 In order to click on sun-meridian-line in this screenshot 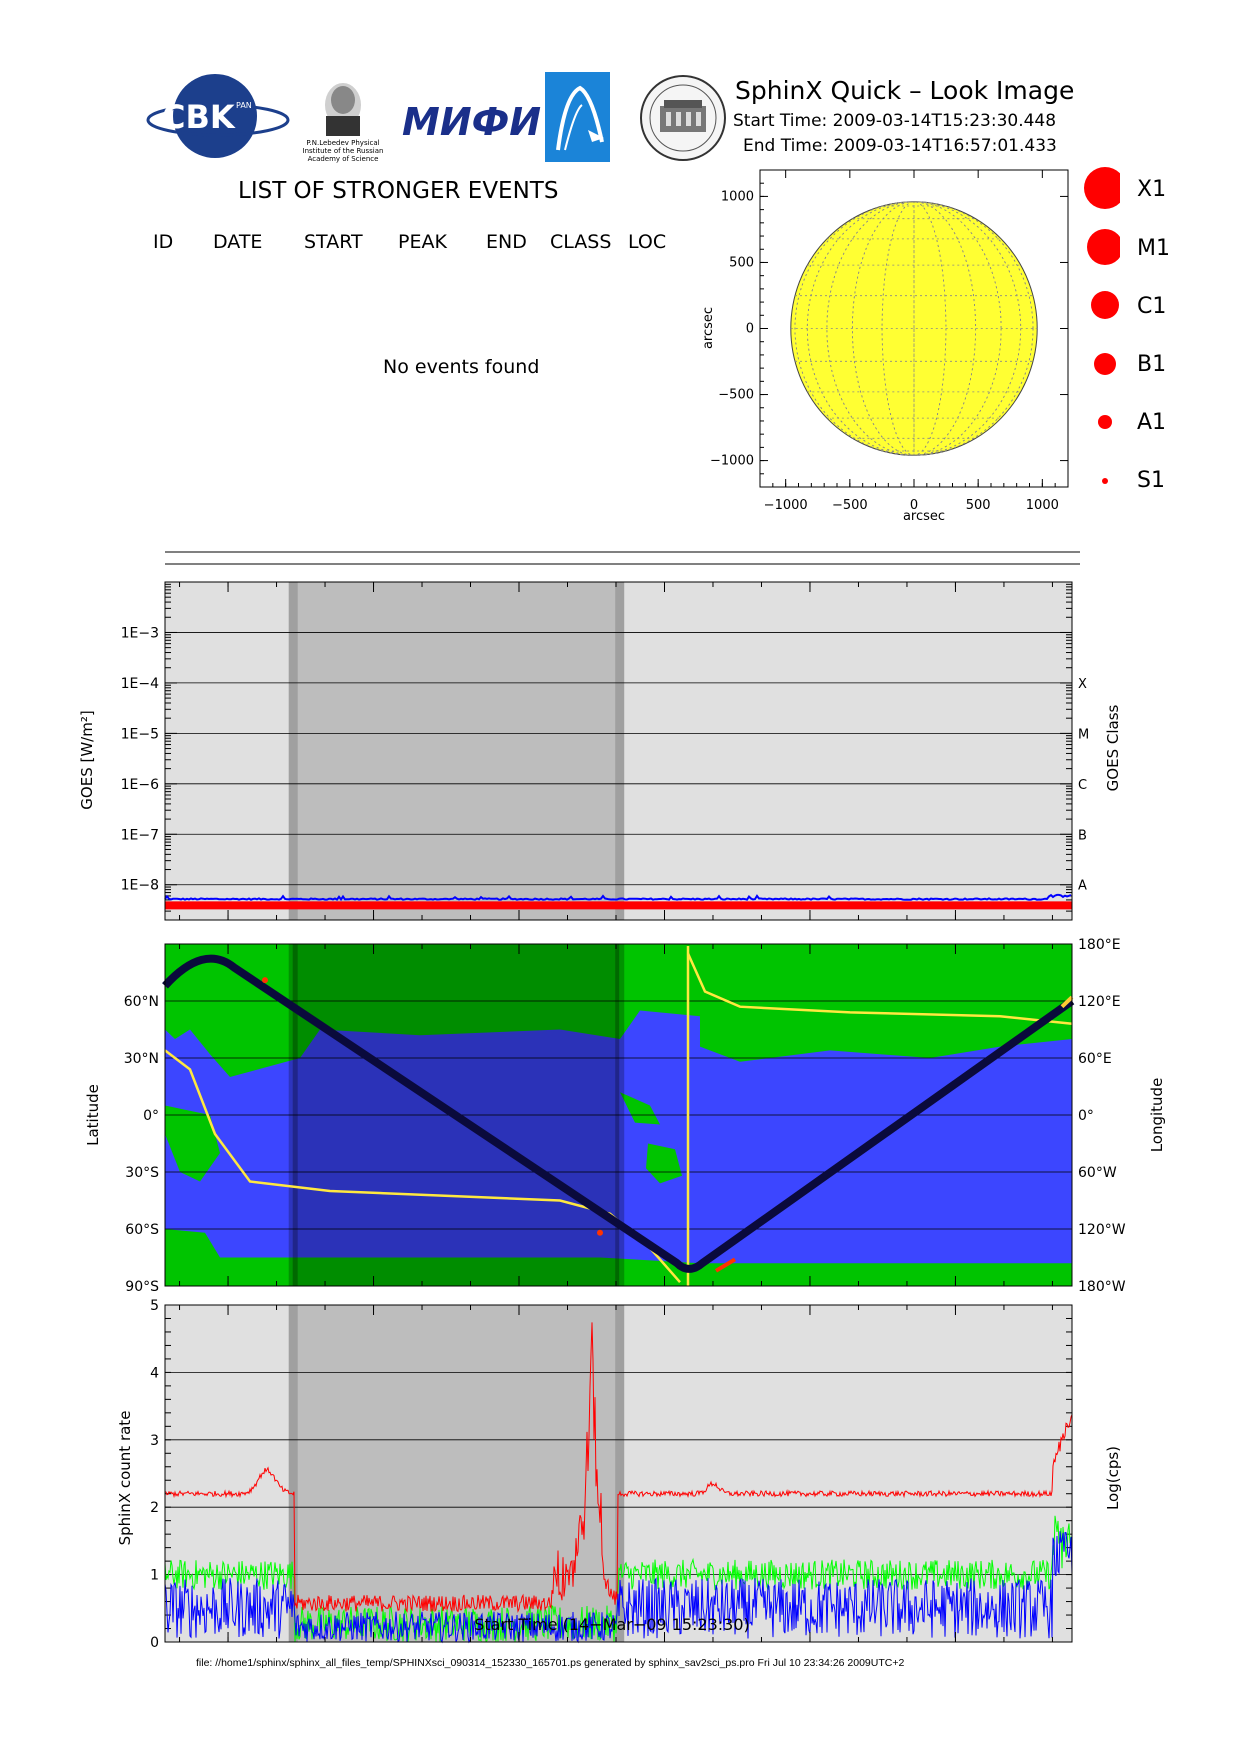, I will do `click(914, 328)`.